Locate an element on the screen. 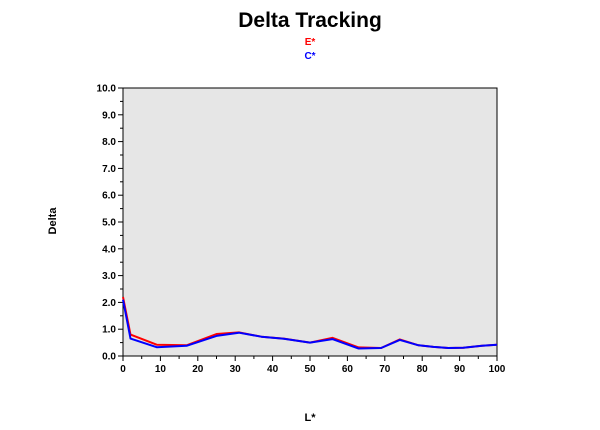 This screenshot has height=430, width=600. chart-title: Delta Tracking is located at coordinates (310, 20).